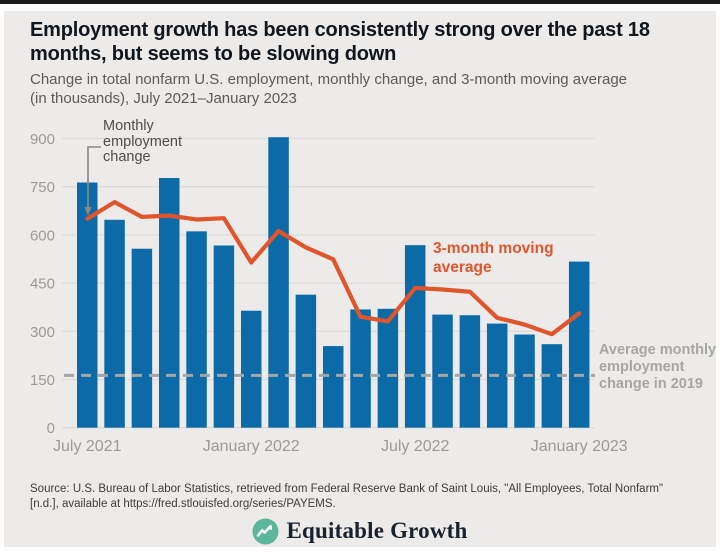  What do you see at coordinates (42, 380) in the screenshot?
I see `y-axis-tick-label: 150` at bounding box center [42, 380].